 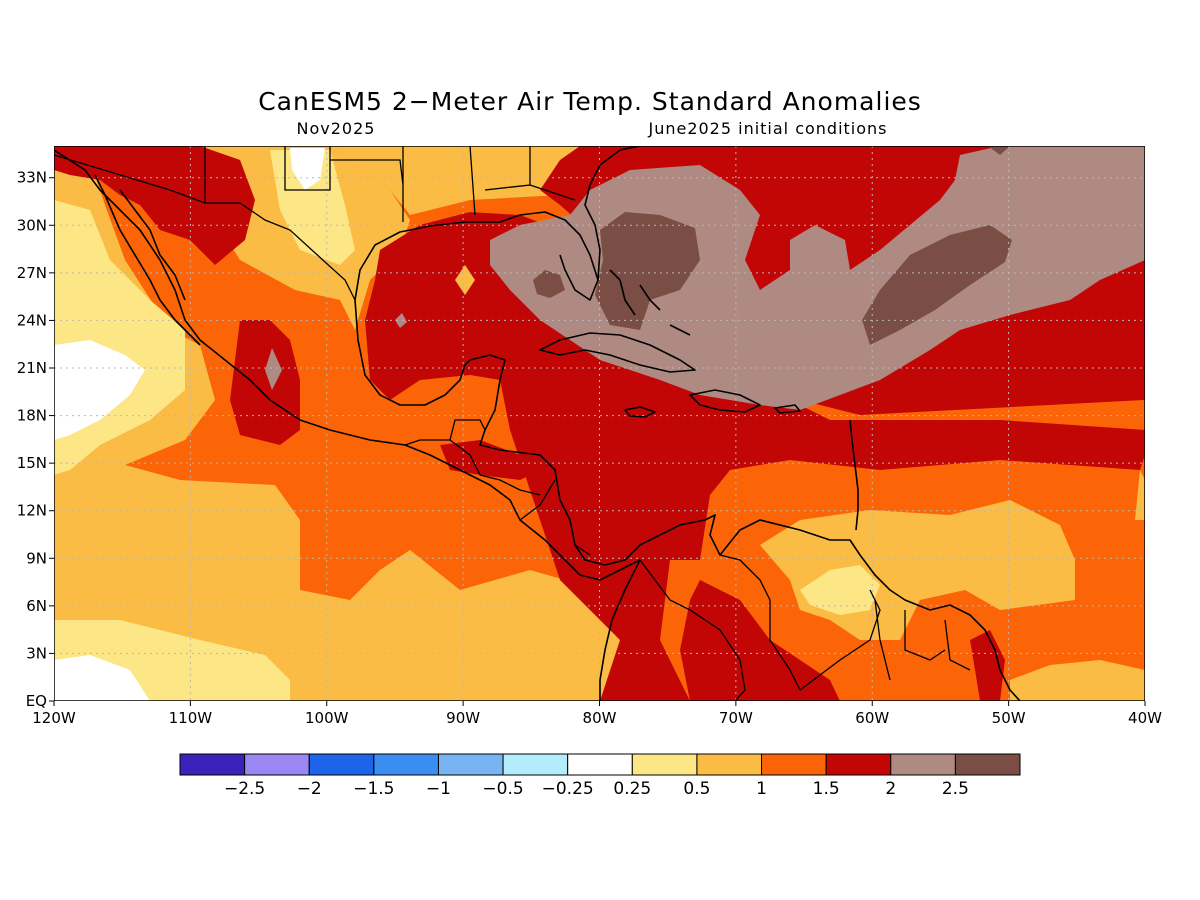 I want to click on lat-tick-label: EQ, so click(x=36, y=701).